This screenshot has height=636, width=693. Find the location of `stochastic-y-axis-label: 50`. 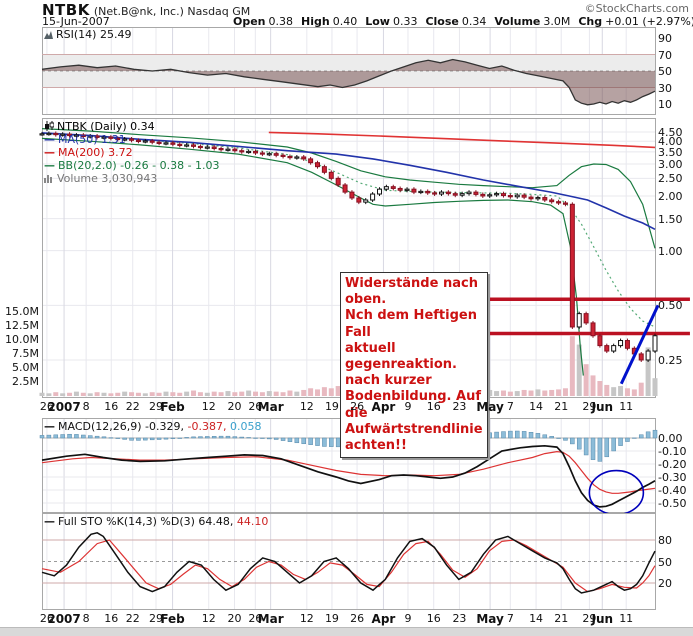

stochastic-y-axis-label: 50 is located at coordinates (665, 562).